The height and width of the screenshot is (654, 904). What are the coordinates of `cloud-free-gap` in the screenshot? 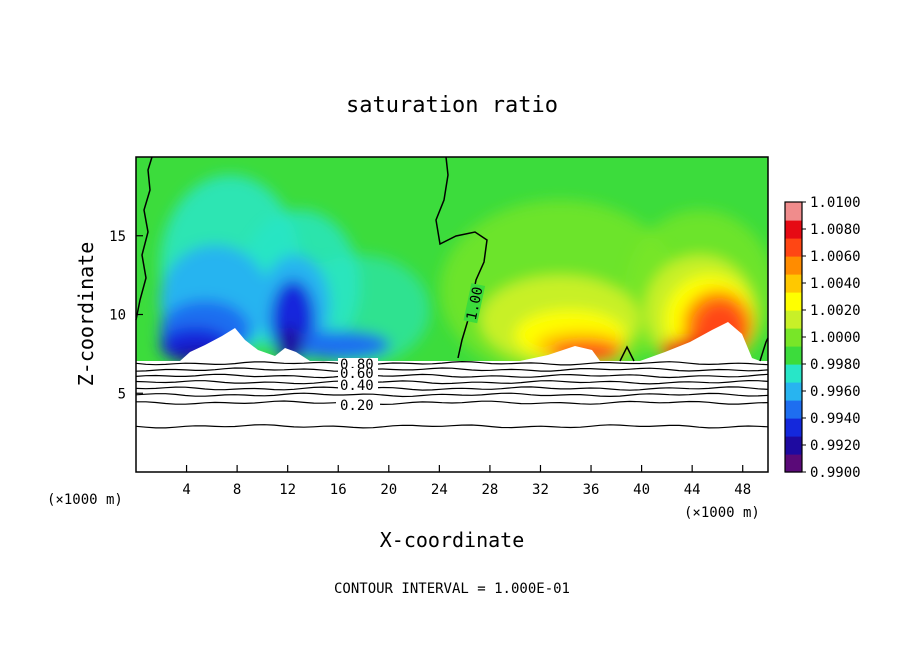 It's located at (470, 341).